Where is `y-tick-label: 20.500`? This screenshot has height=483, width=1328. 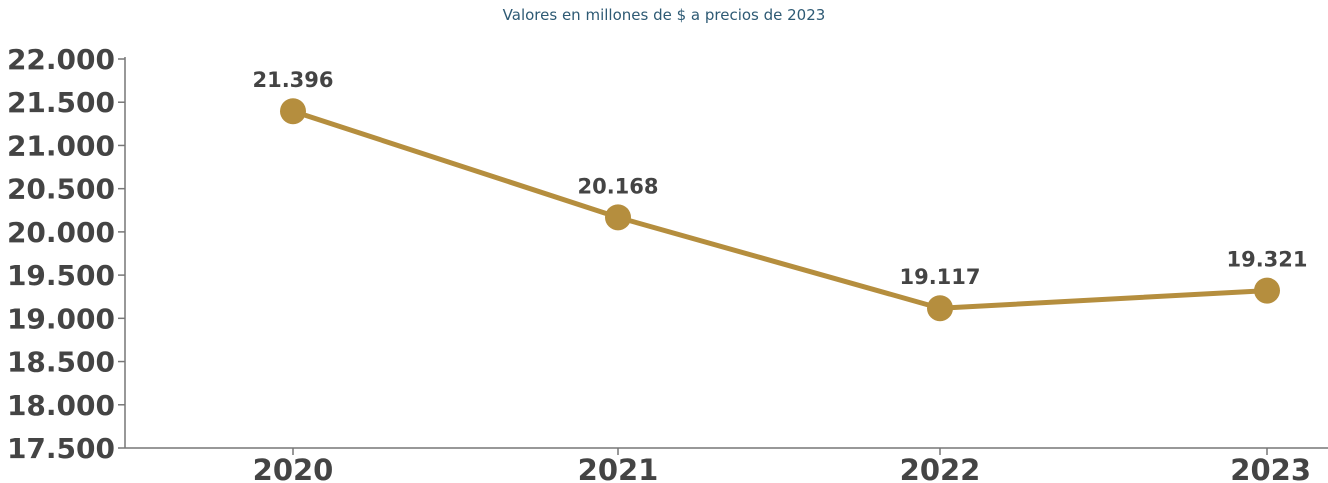
y-tick-label: 20.500 is located at coordinates (61, 189).